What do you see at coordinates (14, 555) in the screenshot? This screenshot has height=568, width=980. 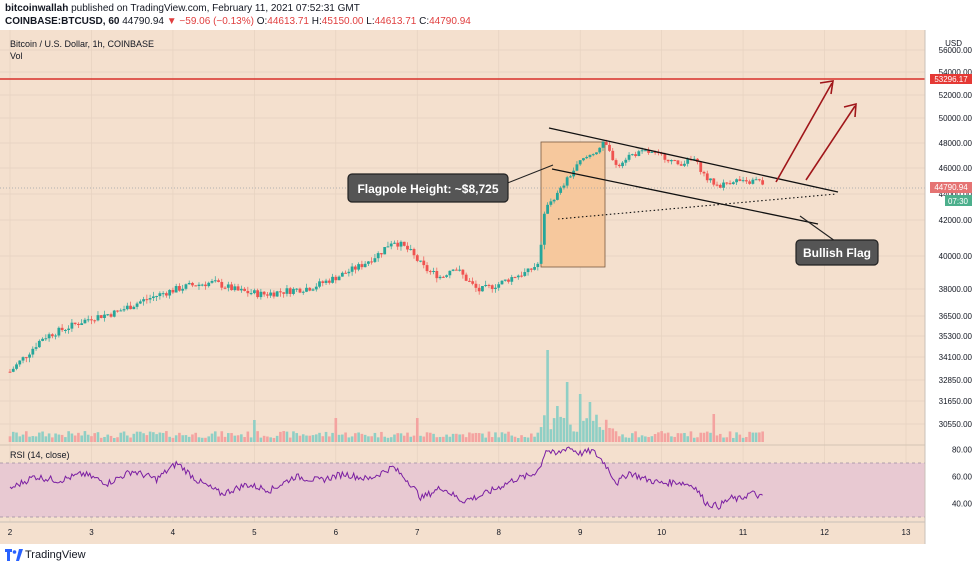 I see `tradingview-logo-icon` at bounding box center [14, 555].